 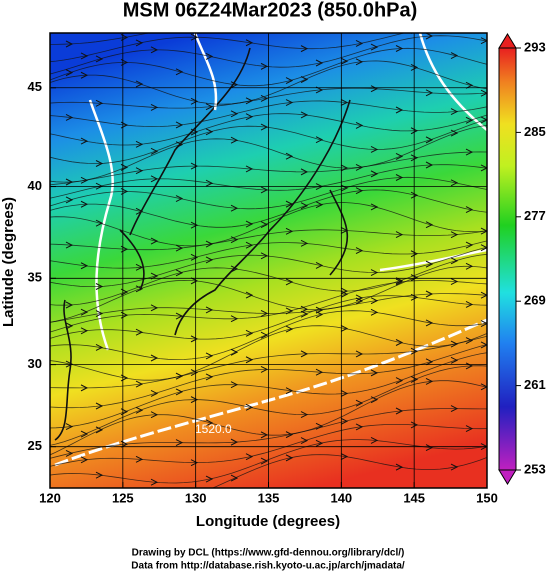 What do you see at coordinates (535, 384) in the screenshot?
I see `colorbar-tick-label: 261` at bounding box center [535, 384].